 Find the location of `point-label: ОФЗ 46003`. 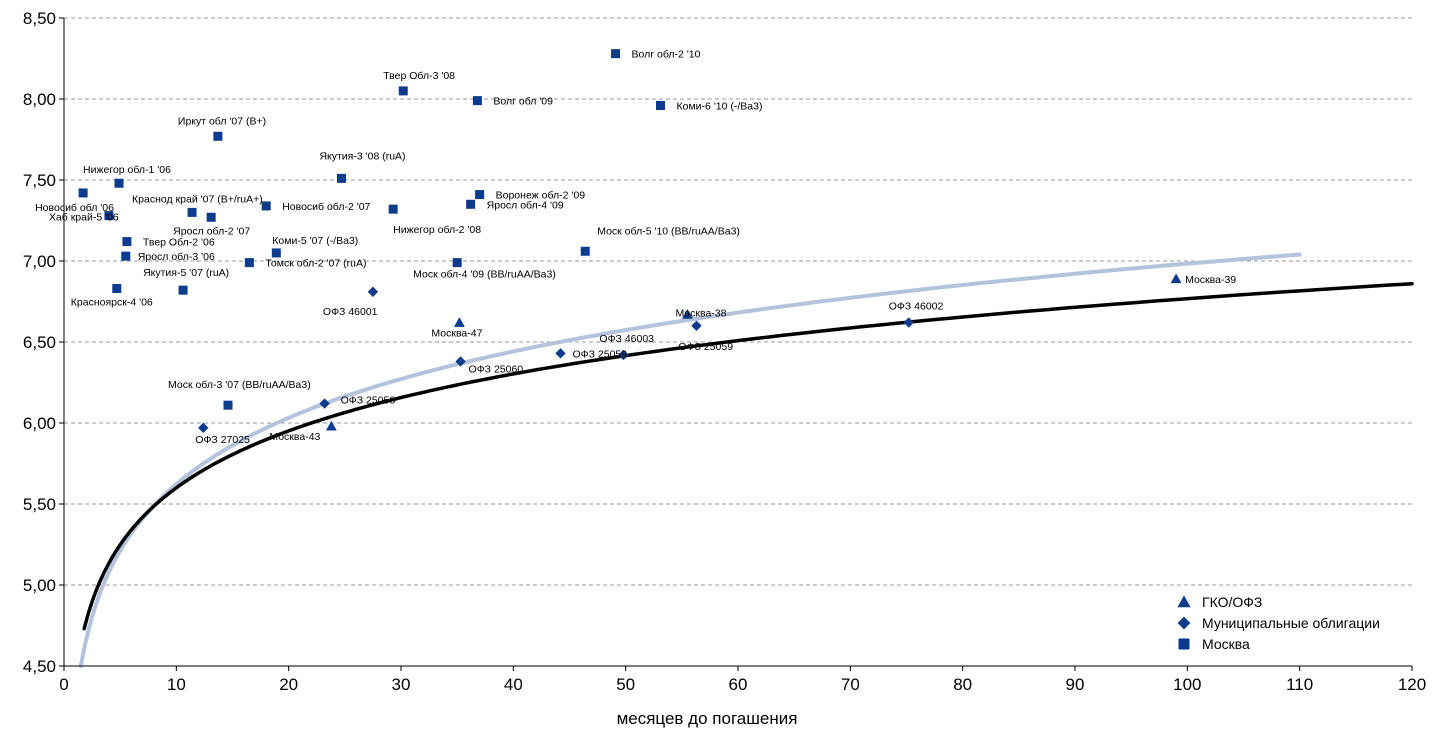

point-label: ОФЗ 46003 is located at coordinates (626, 339).